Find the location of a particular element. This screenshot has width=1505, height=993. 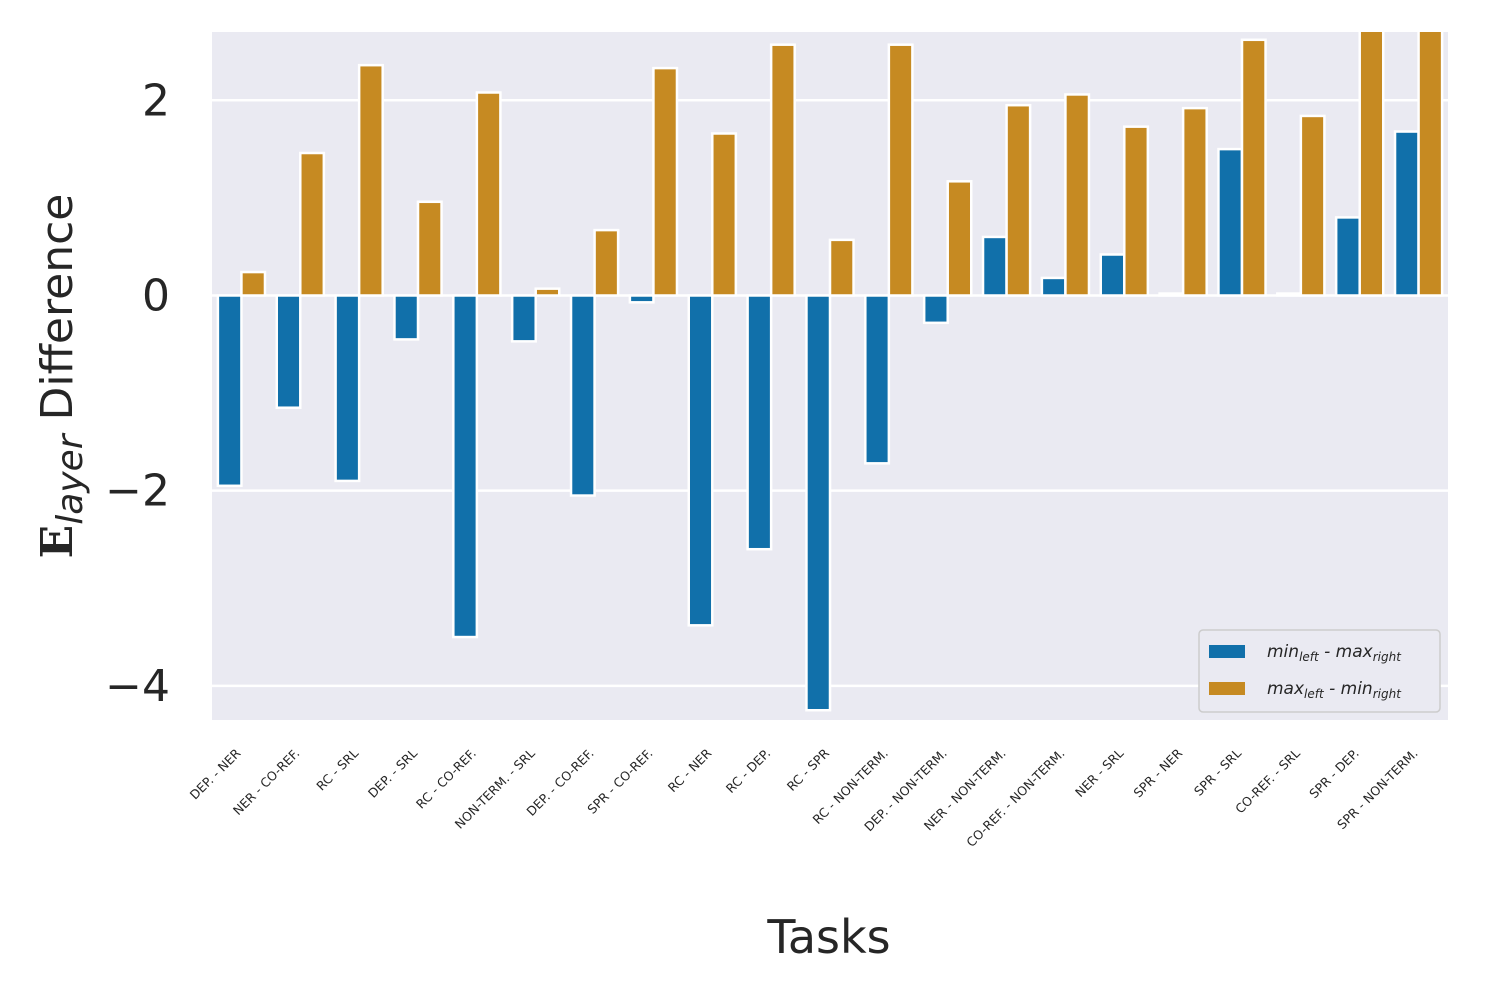

bar-min-left-max-right-co-ref-non-term is located at coordinates (1053, 286).